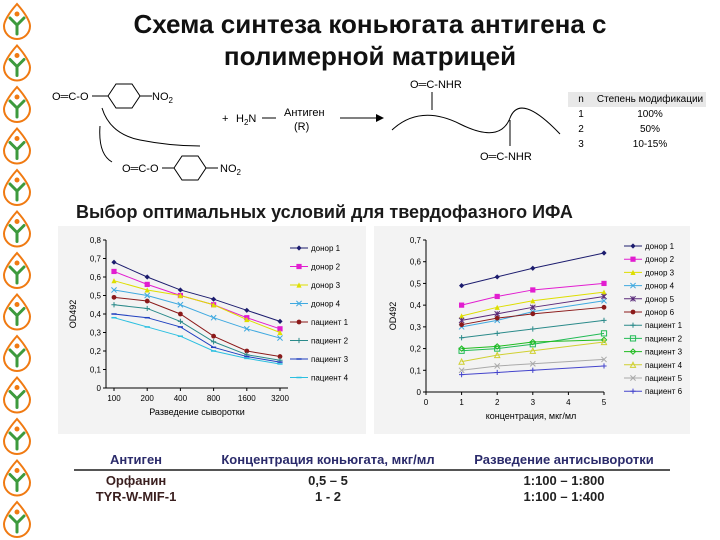 Image resolution: width=720 pixels, height=540 pixels. I want to click on no2-top: NO2, so click(163, 98).